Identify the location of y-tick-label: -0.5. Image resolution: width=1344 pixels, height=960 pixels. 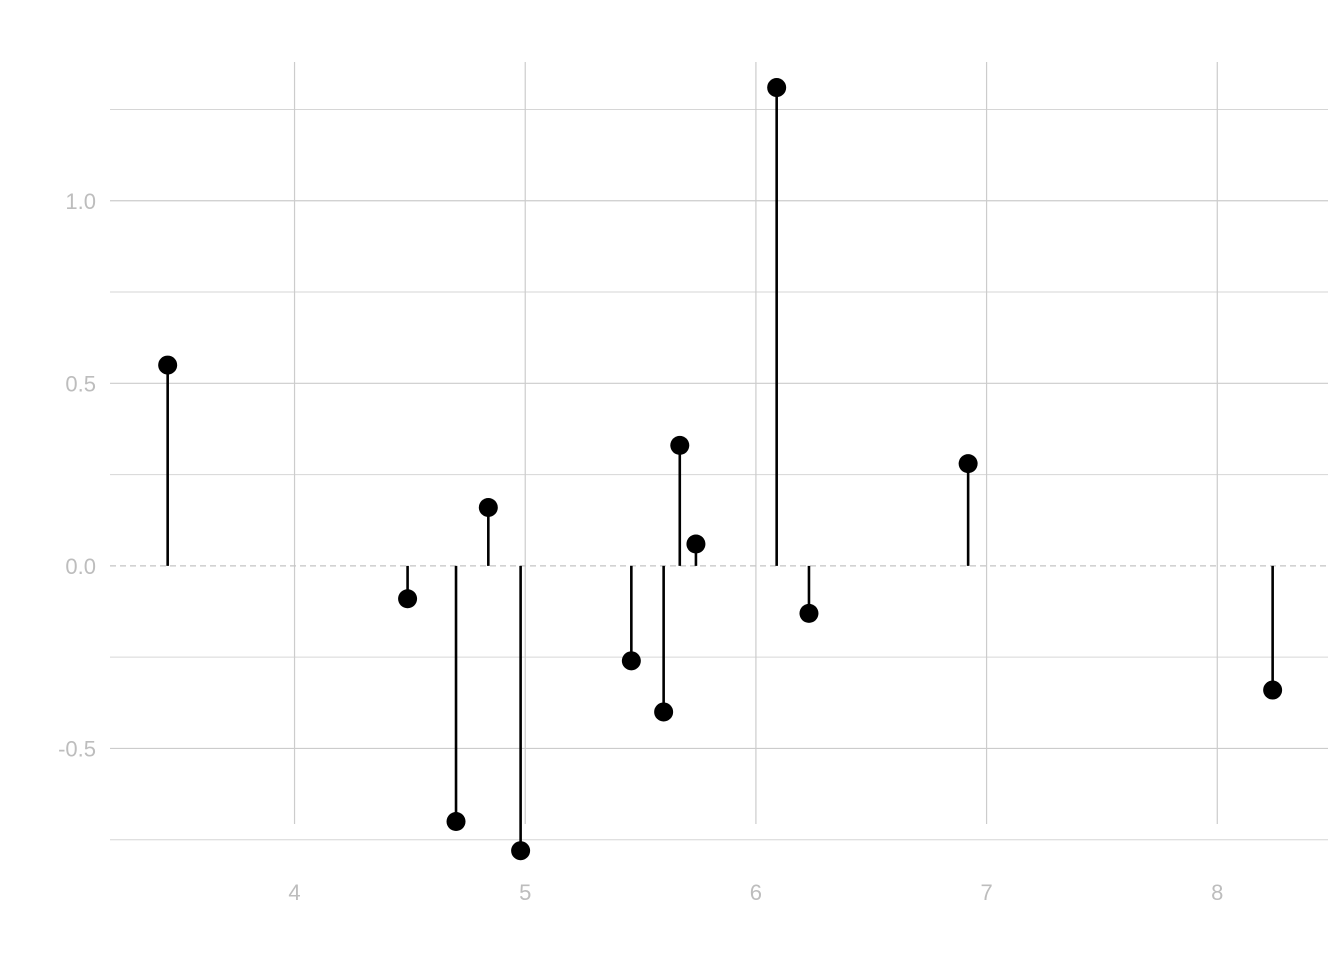
(77, 748).